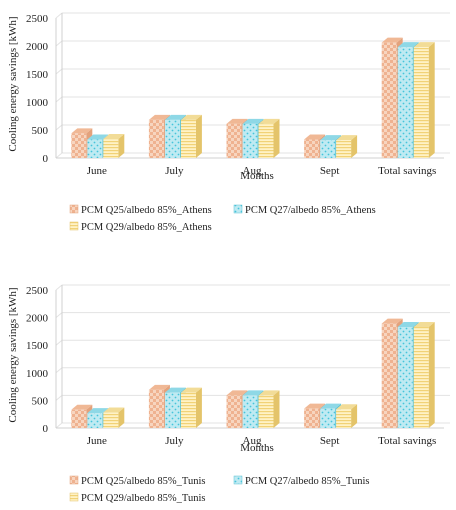  I want to click on legend-item: PCM Q25/albedo 85%_Athens, so click(140, 210).